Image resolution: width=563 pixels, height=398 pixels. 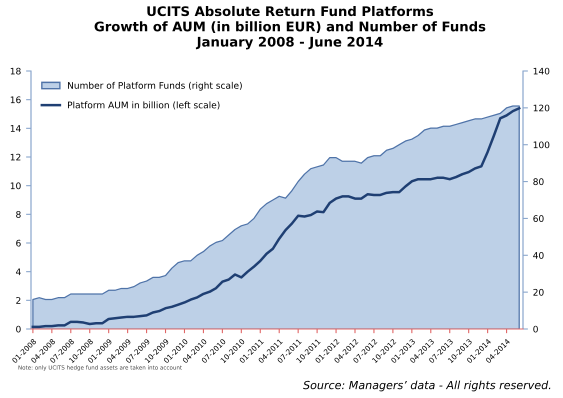 What do you see at coordinates (538, 182) in the screenshot?
I see `y2-tick-label: 80` at bounding box center [538, 182].